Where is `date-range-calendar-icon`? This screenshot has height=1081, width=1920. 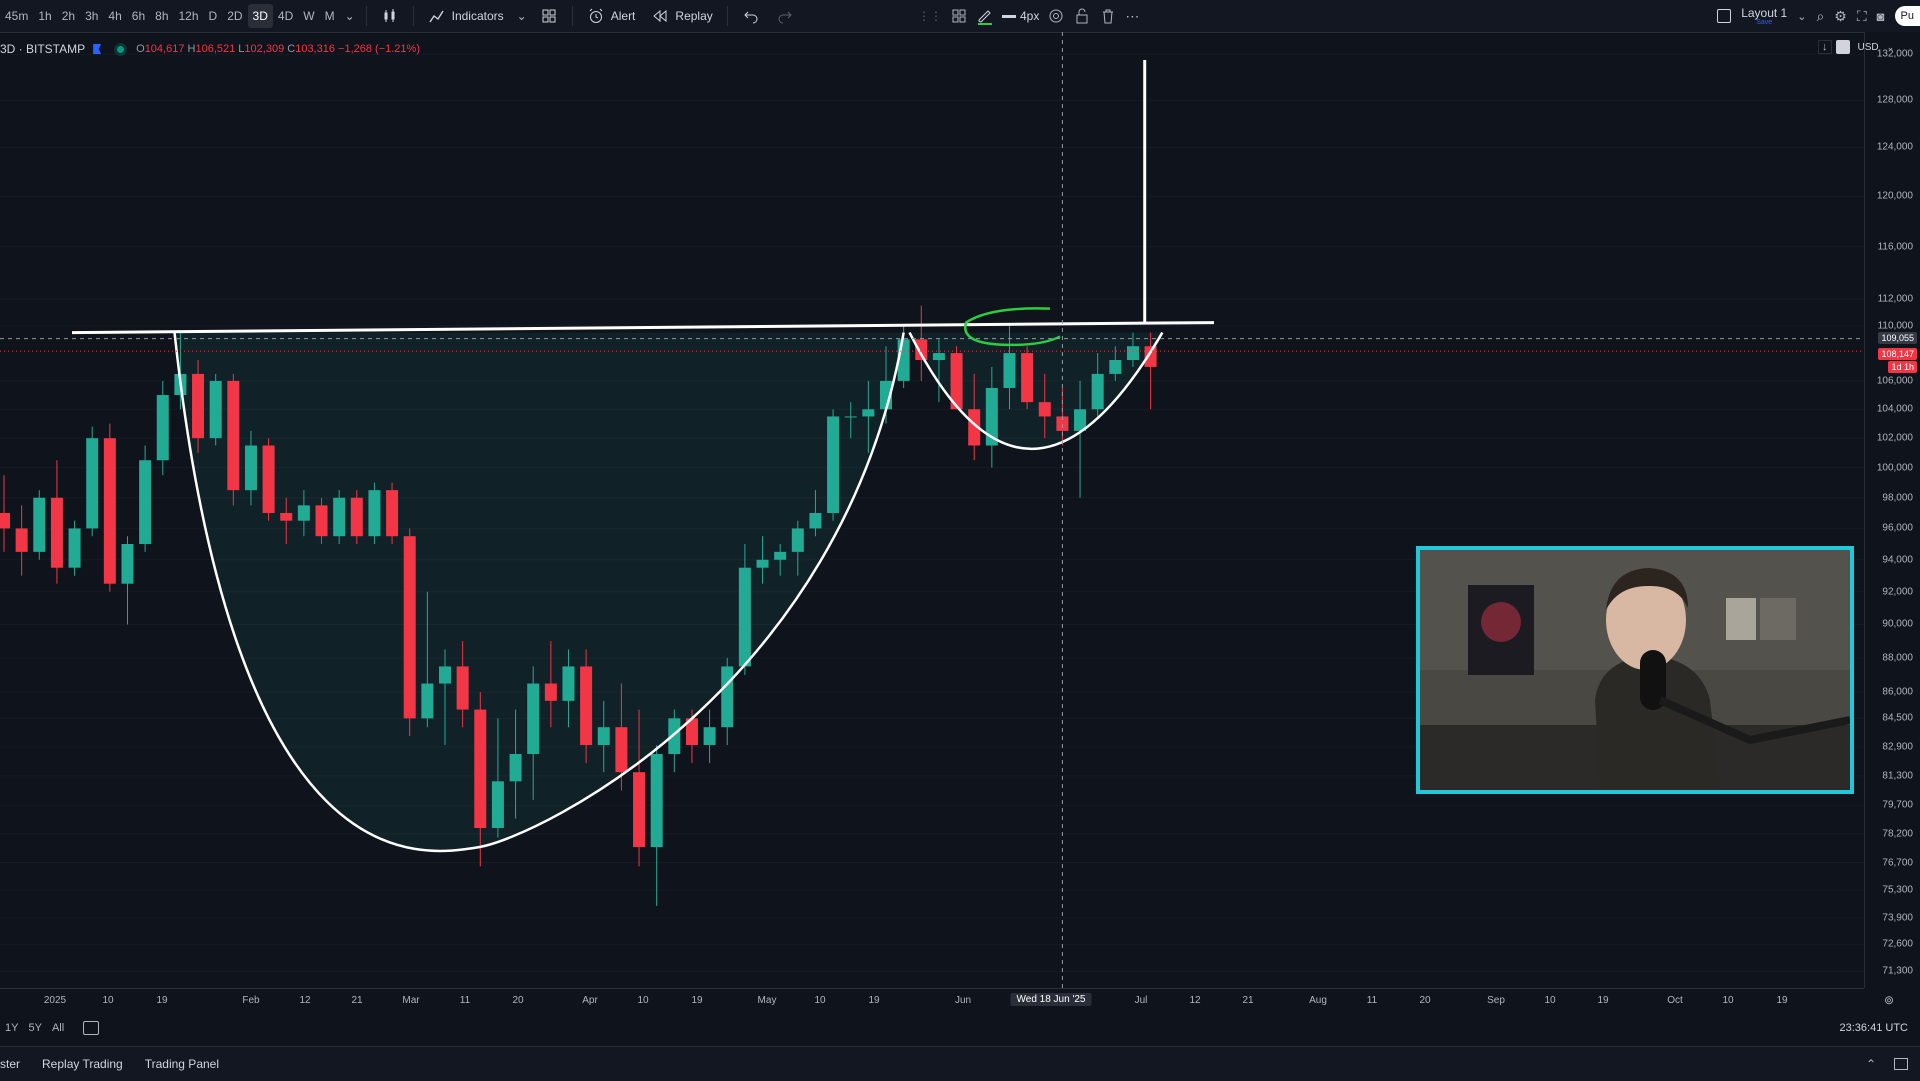 date-range-calendar-icon is located at coordinates (91, 1028).